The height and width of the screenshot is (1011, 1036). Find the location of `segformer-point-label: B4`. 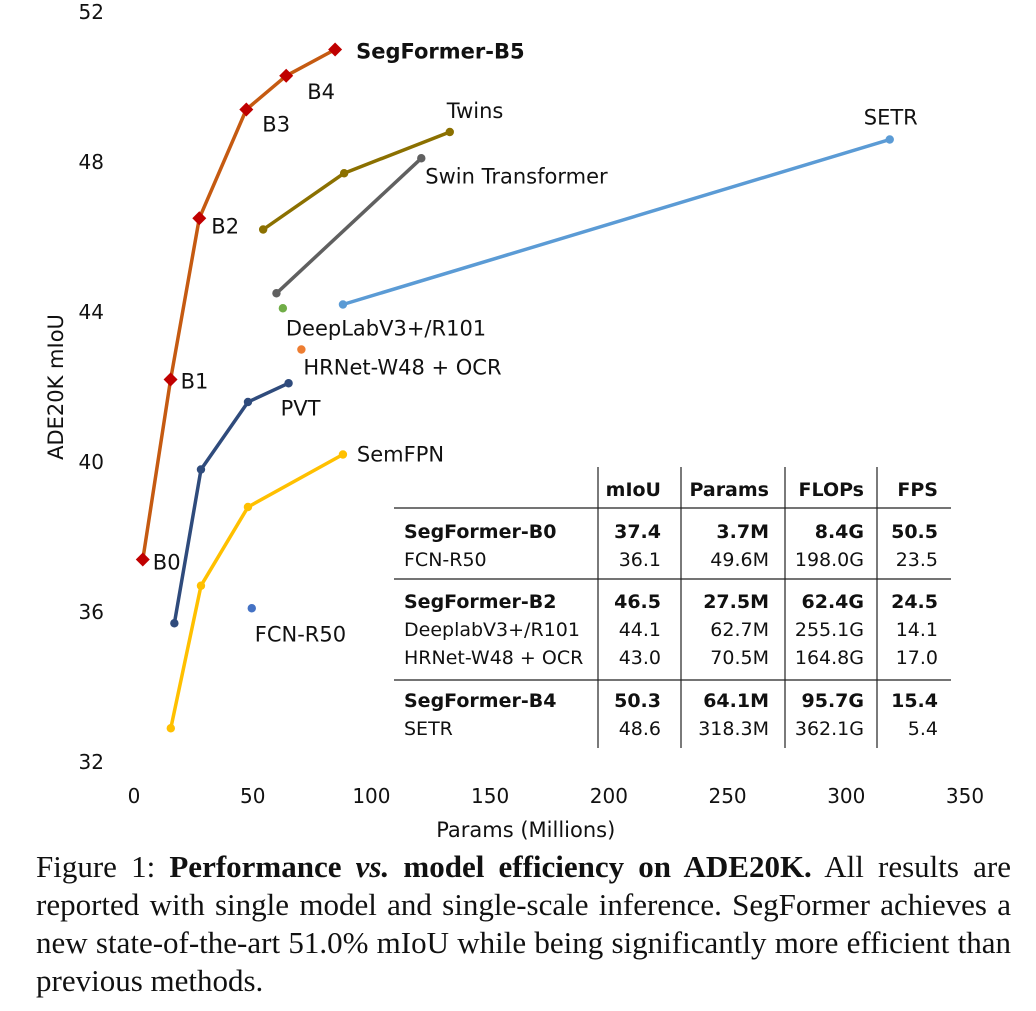

segformer-point-label: B4 is located at coordinates (321, 92).